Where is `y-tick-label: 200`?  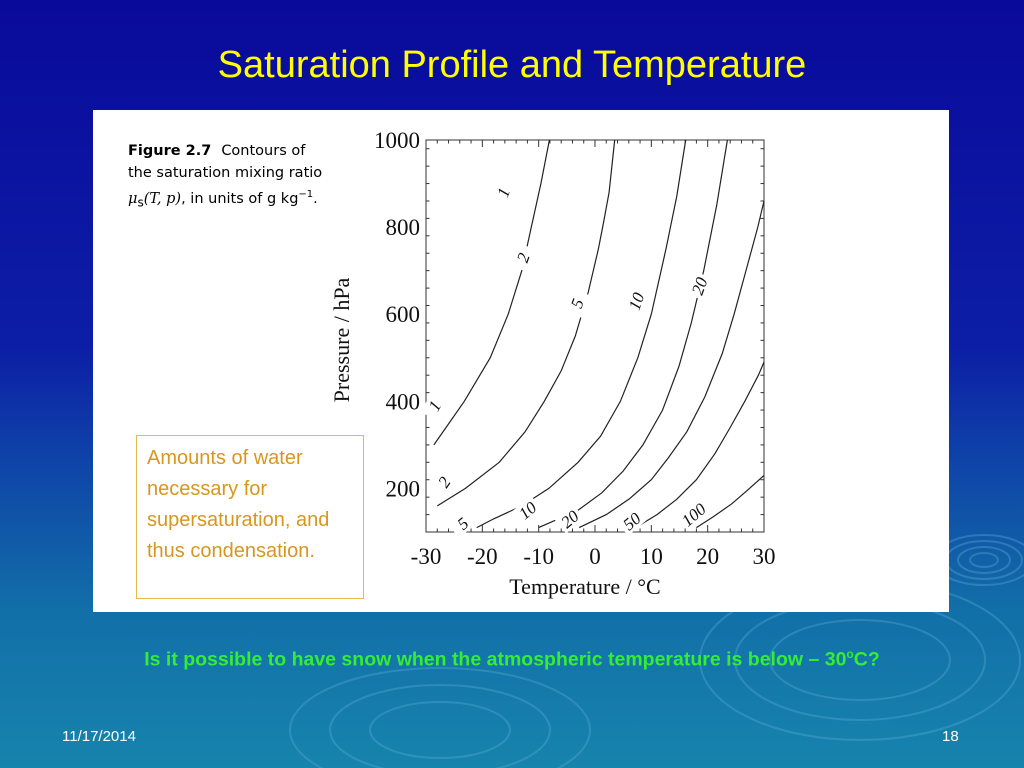
y-tick-label: 200 is located at coordinates (403, 488).